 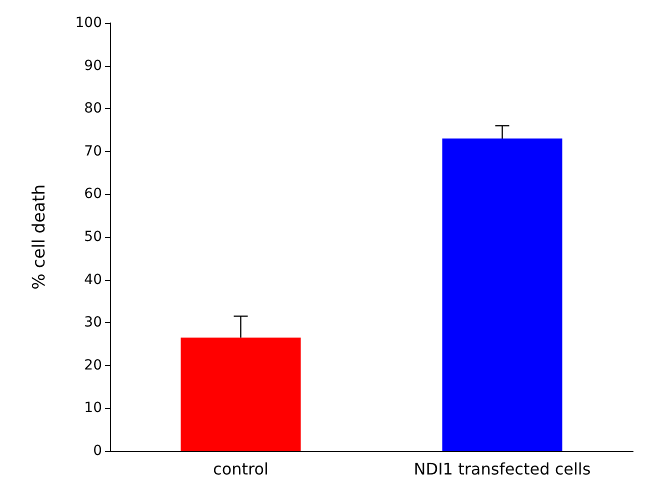 I want to click on x-tick-label: control, so click(x=240, y=469).